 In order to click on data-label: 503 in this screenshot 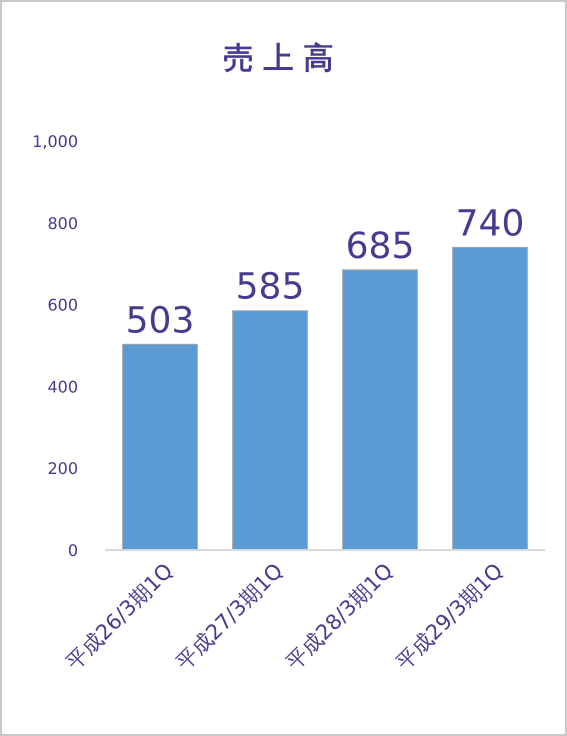, I will do `click(160, 321)`.